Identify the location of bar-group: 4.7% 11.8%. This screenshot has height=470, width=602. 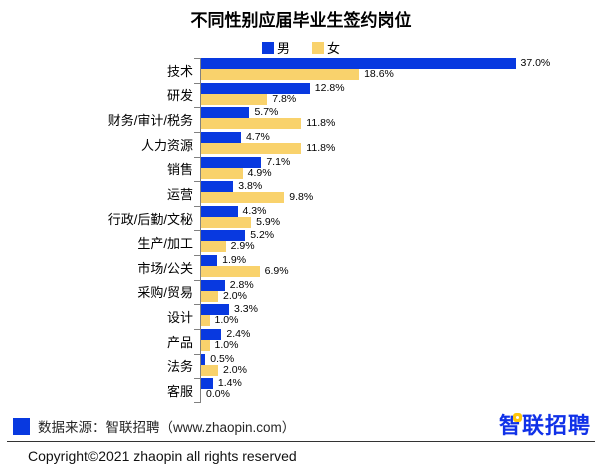
(398, 144).